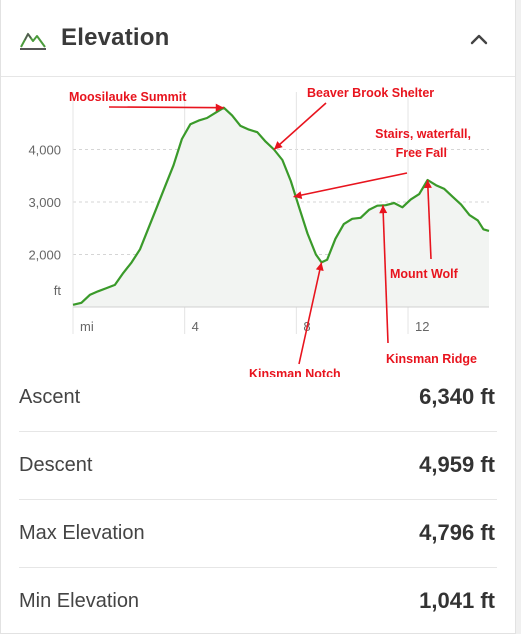  I want to click on panel-title: Elevation, so click(115, 37).